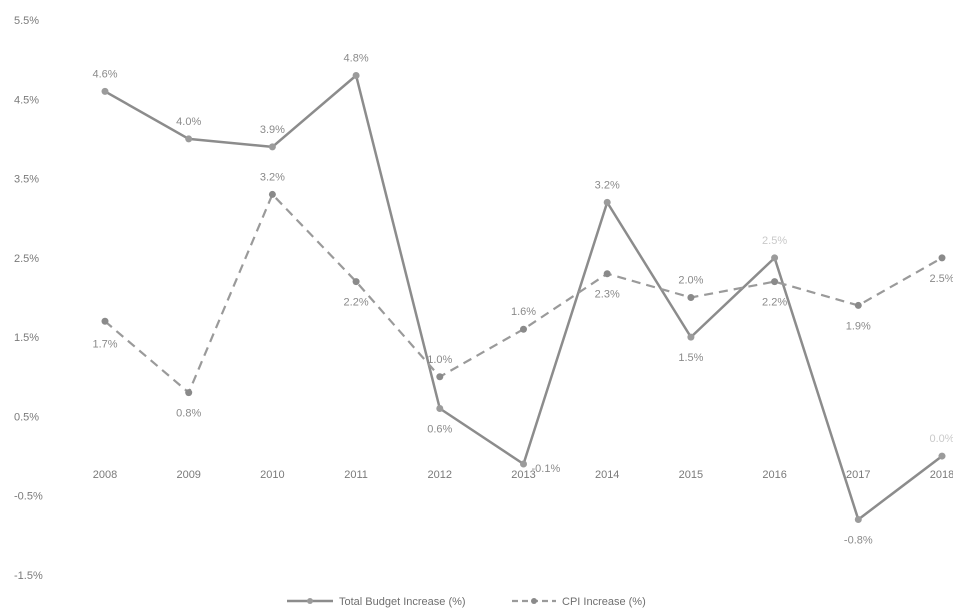  I want to click on budget-data-label: 4.8%, so click(356, 59).